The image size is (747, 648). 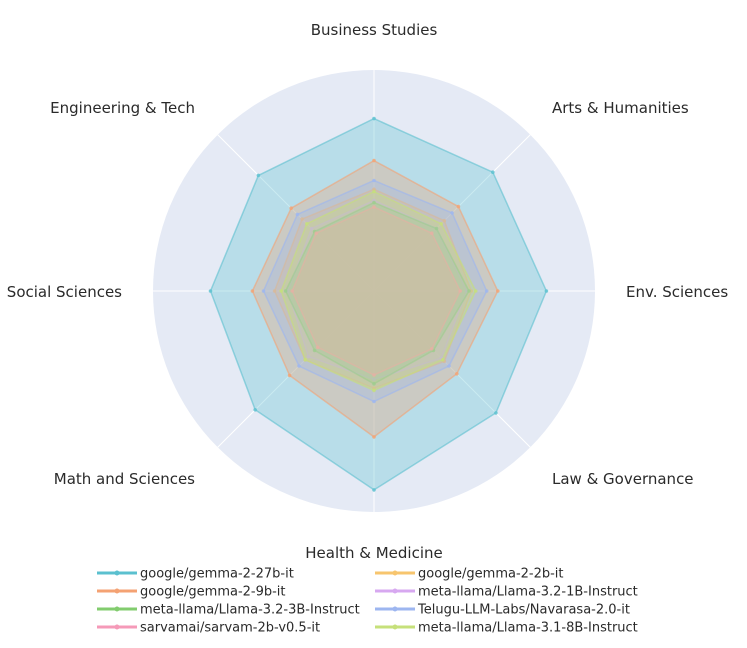 I want to click on legend-item: meta-llama/Llama-3.1-8B-Instruct, so click(x=506, y=628).